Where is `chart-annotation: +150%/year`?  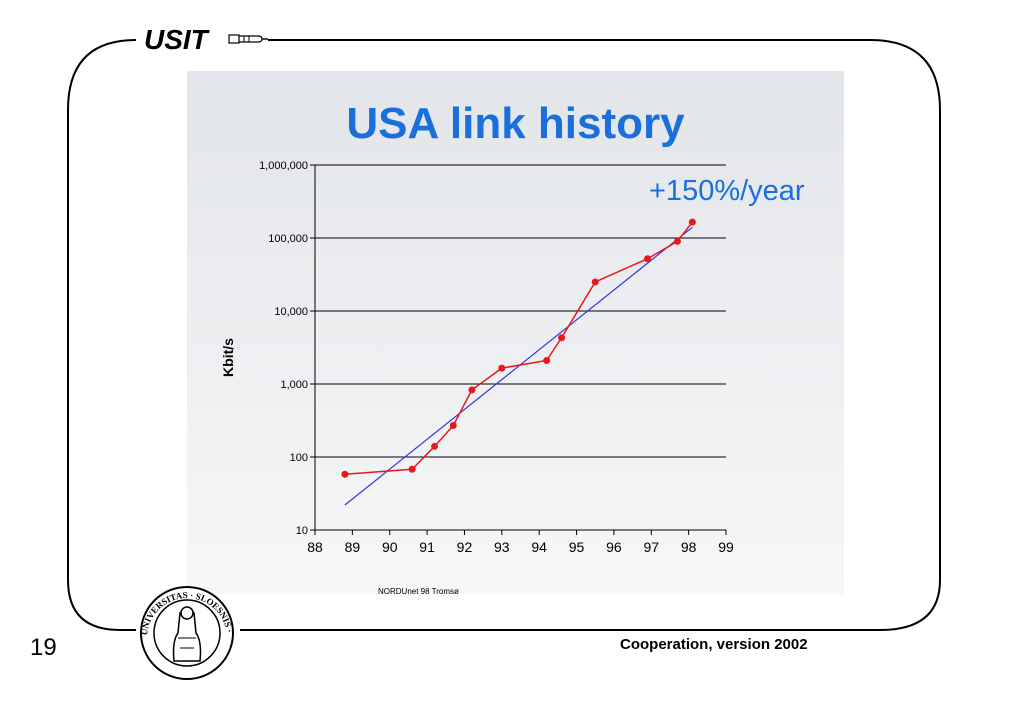
chart-annotation: +150%/year is located at coordinates (727, 191).